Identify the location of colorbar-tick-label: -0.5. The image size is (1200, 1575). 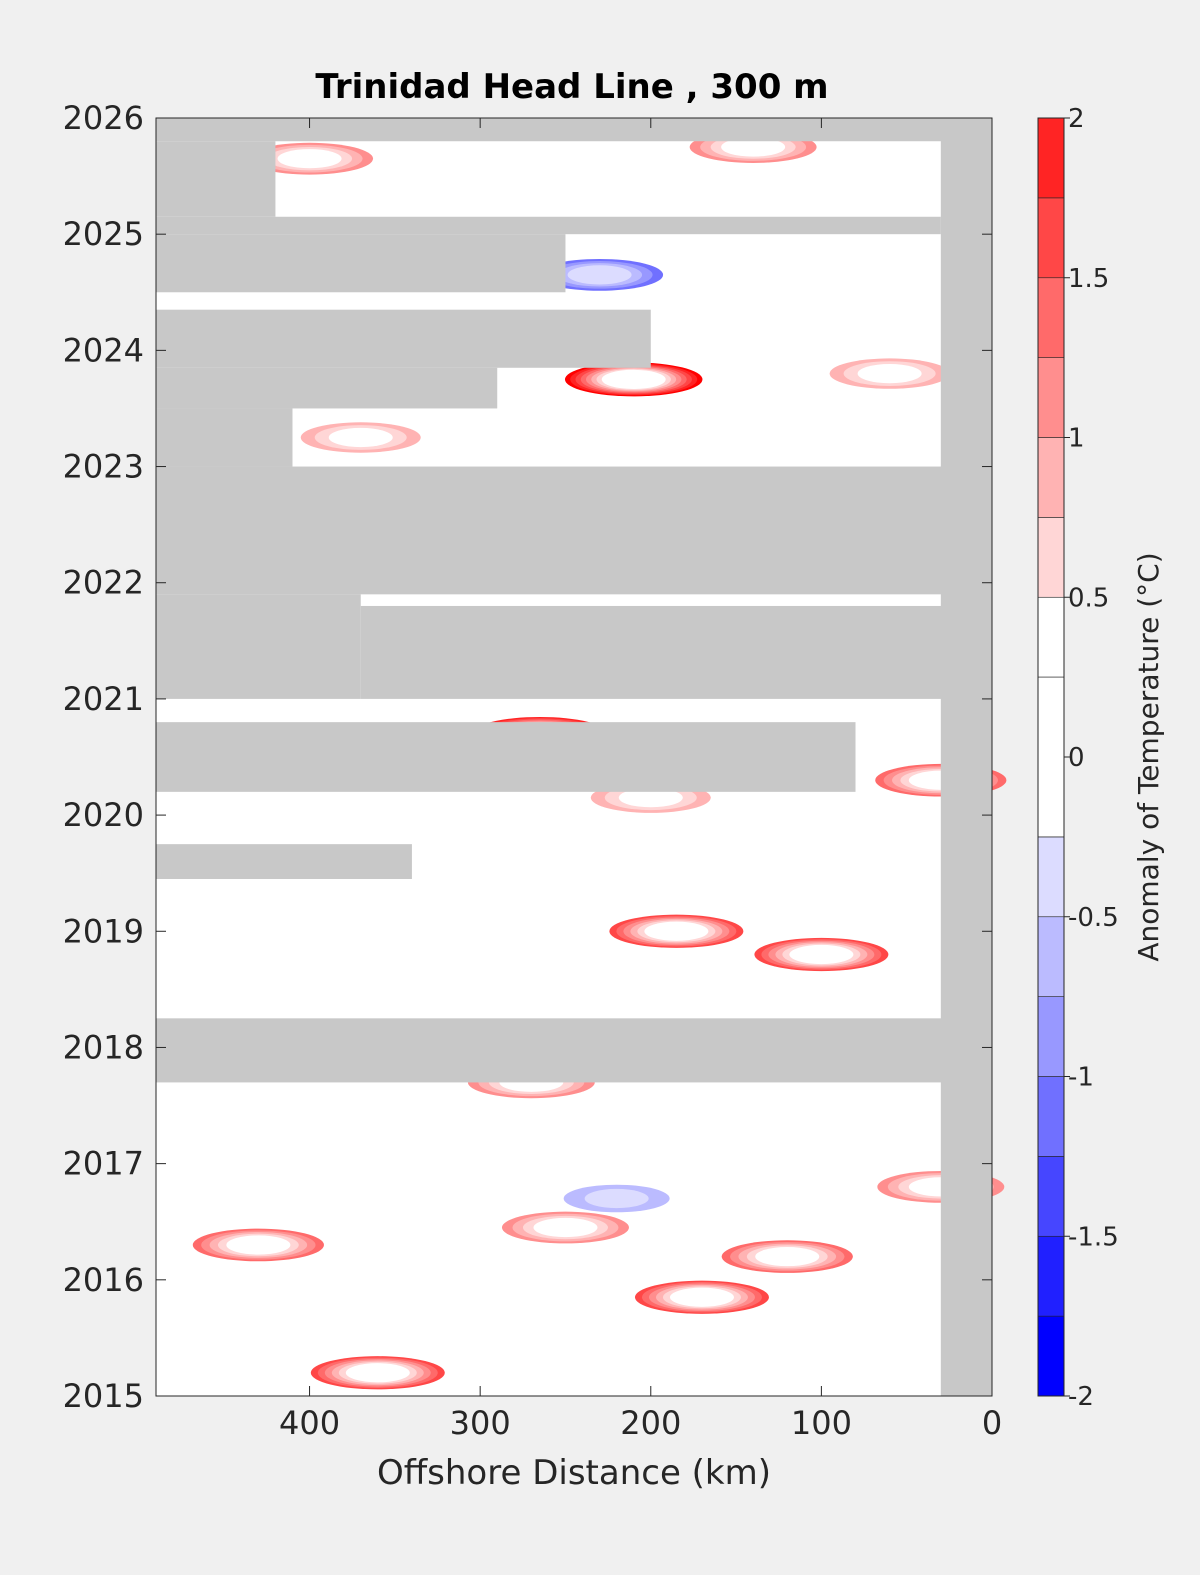
(1093, 918).